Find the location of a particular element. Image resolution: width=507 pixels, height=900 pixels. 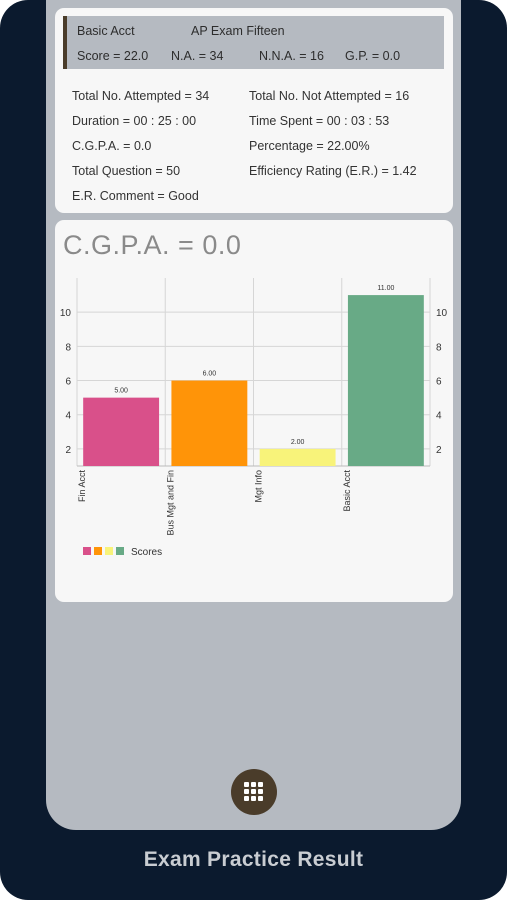

subject-label: Basic Acct is located at coordinates (106, 31).